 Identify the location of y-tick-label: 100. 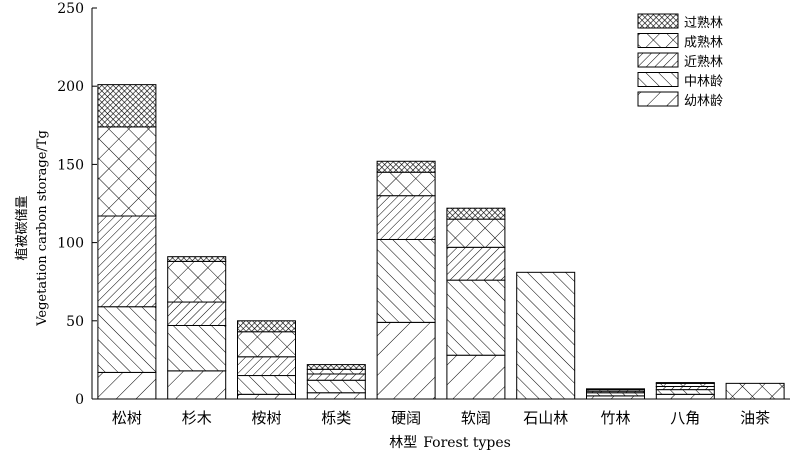
(70, 244).